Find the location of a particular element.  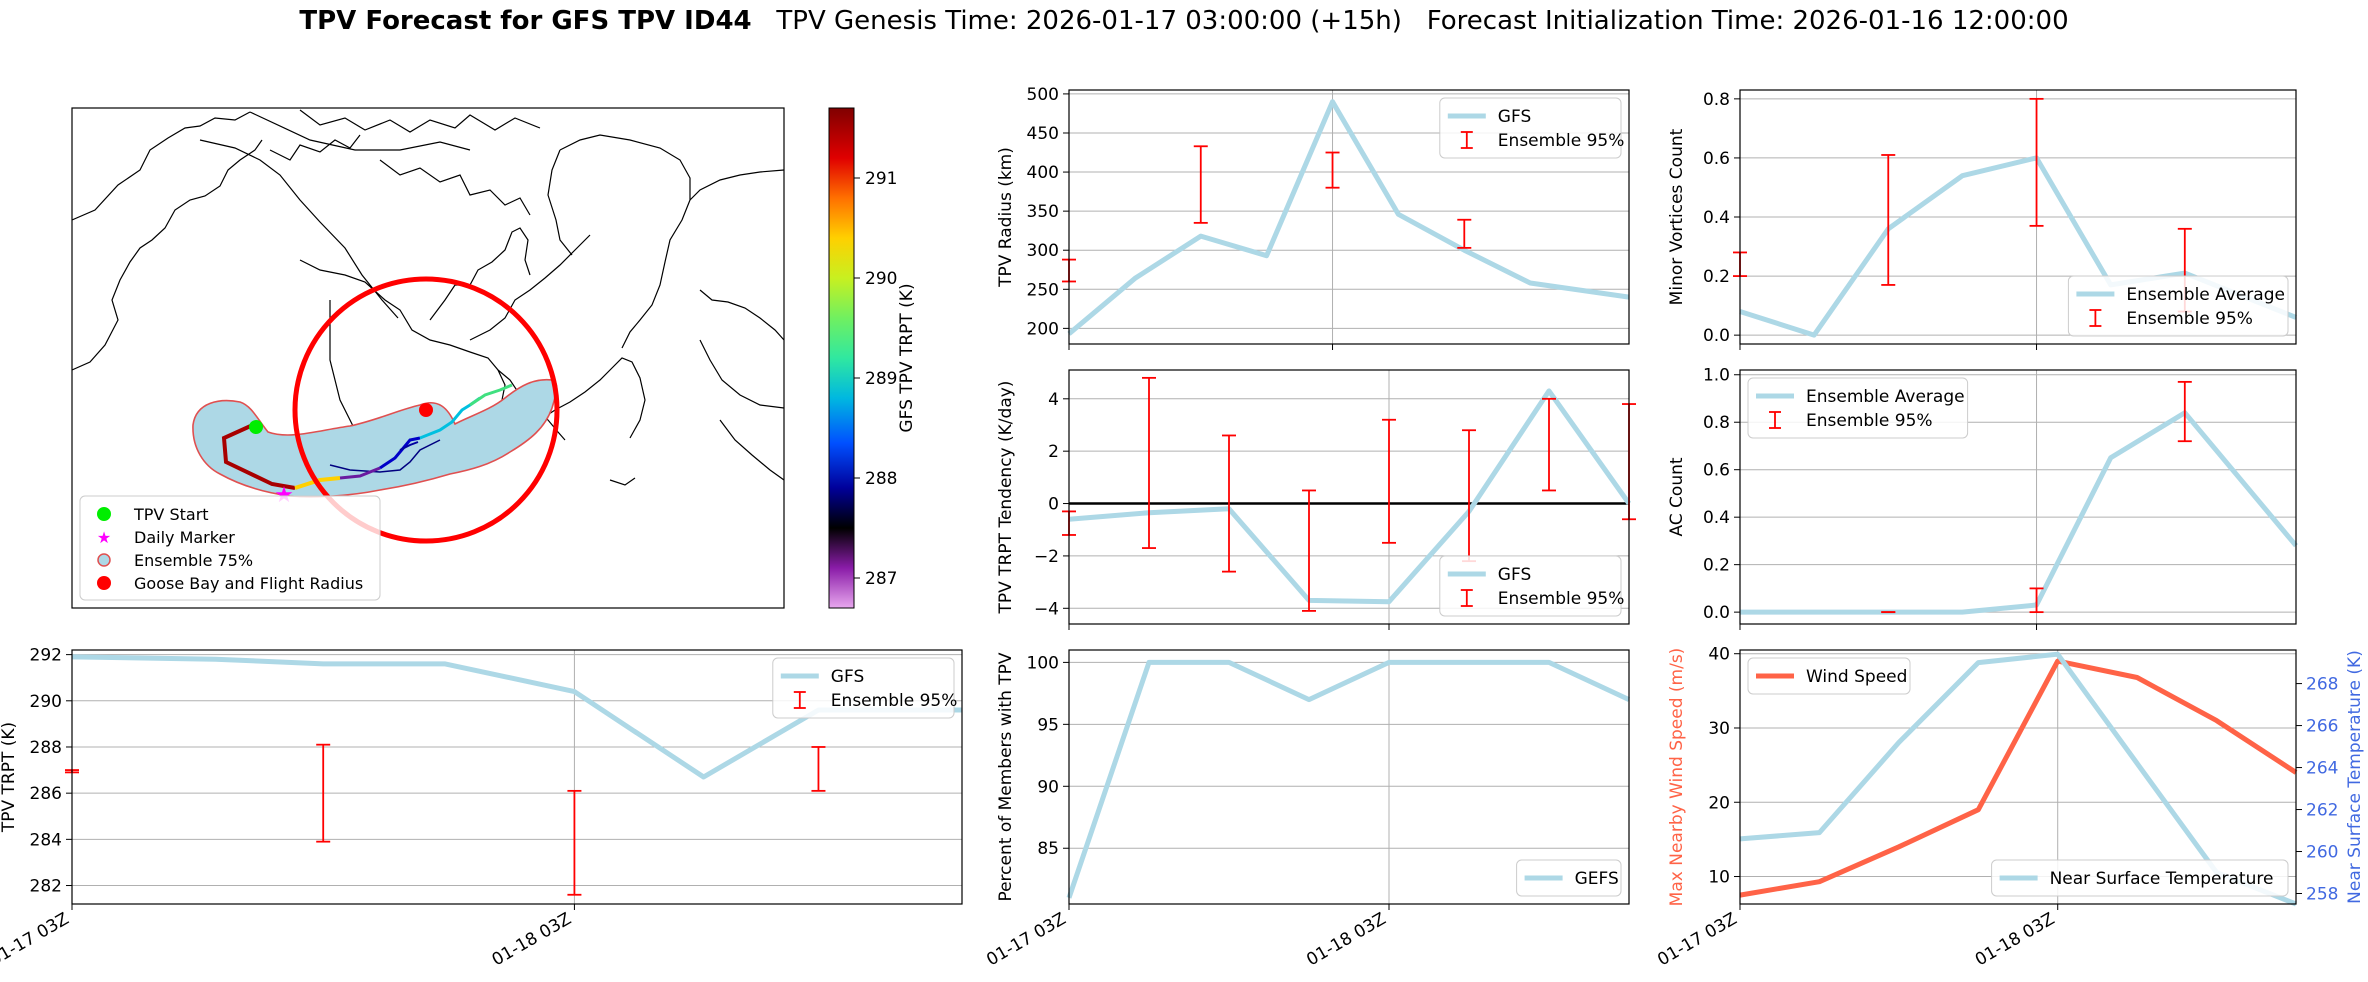

minor-ytick-label-4: 0.8 is located at coordinates (1716, 100).